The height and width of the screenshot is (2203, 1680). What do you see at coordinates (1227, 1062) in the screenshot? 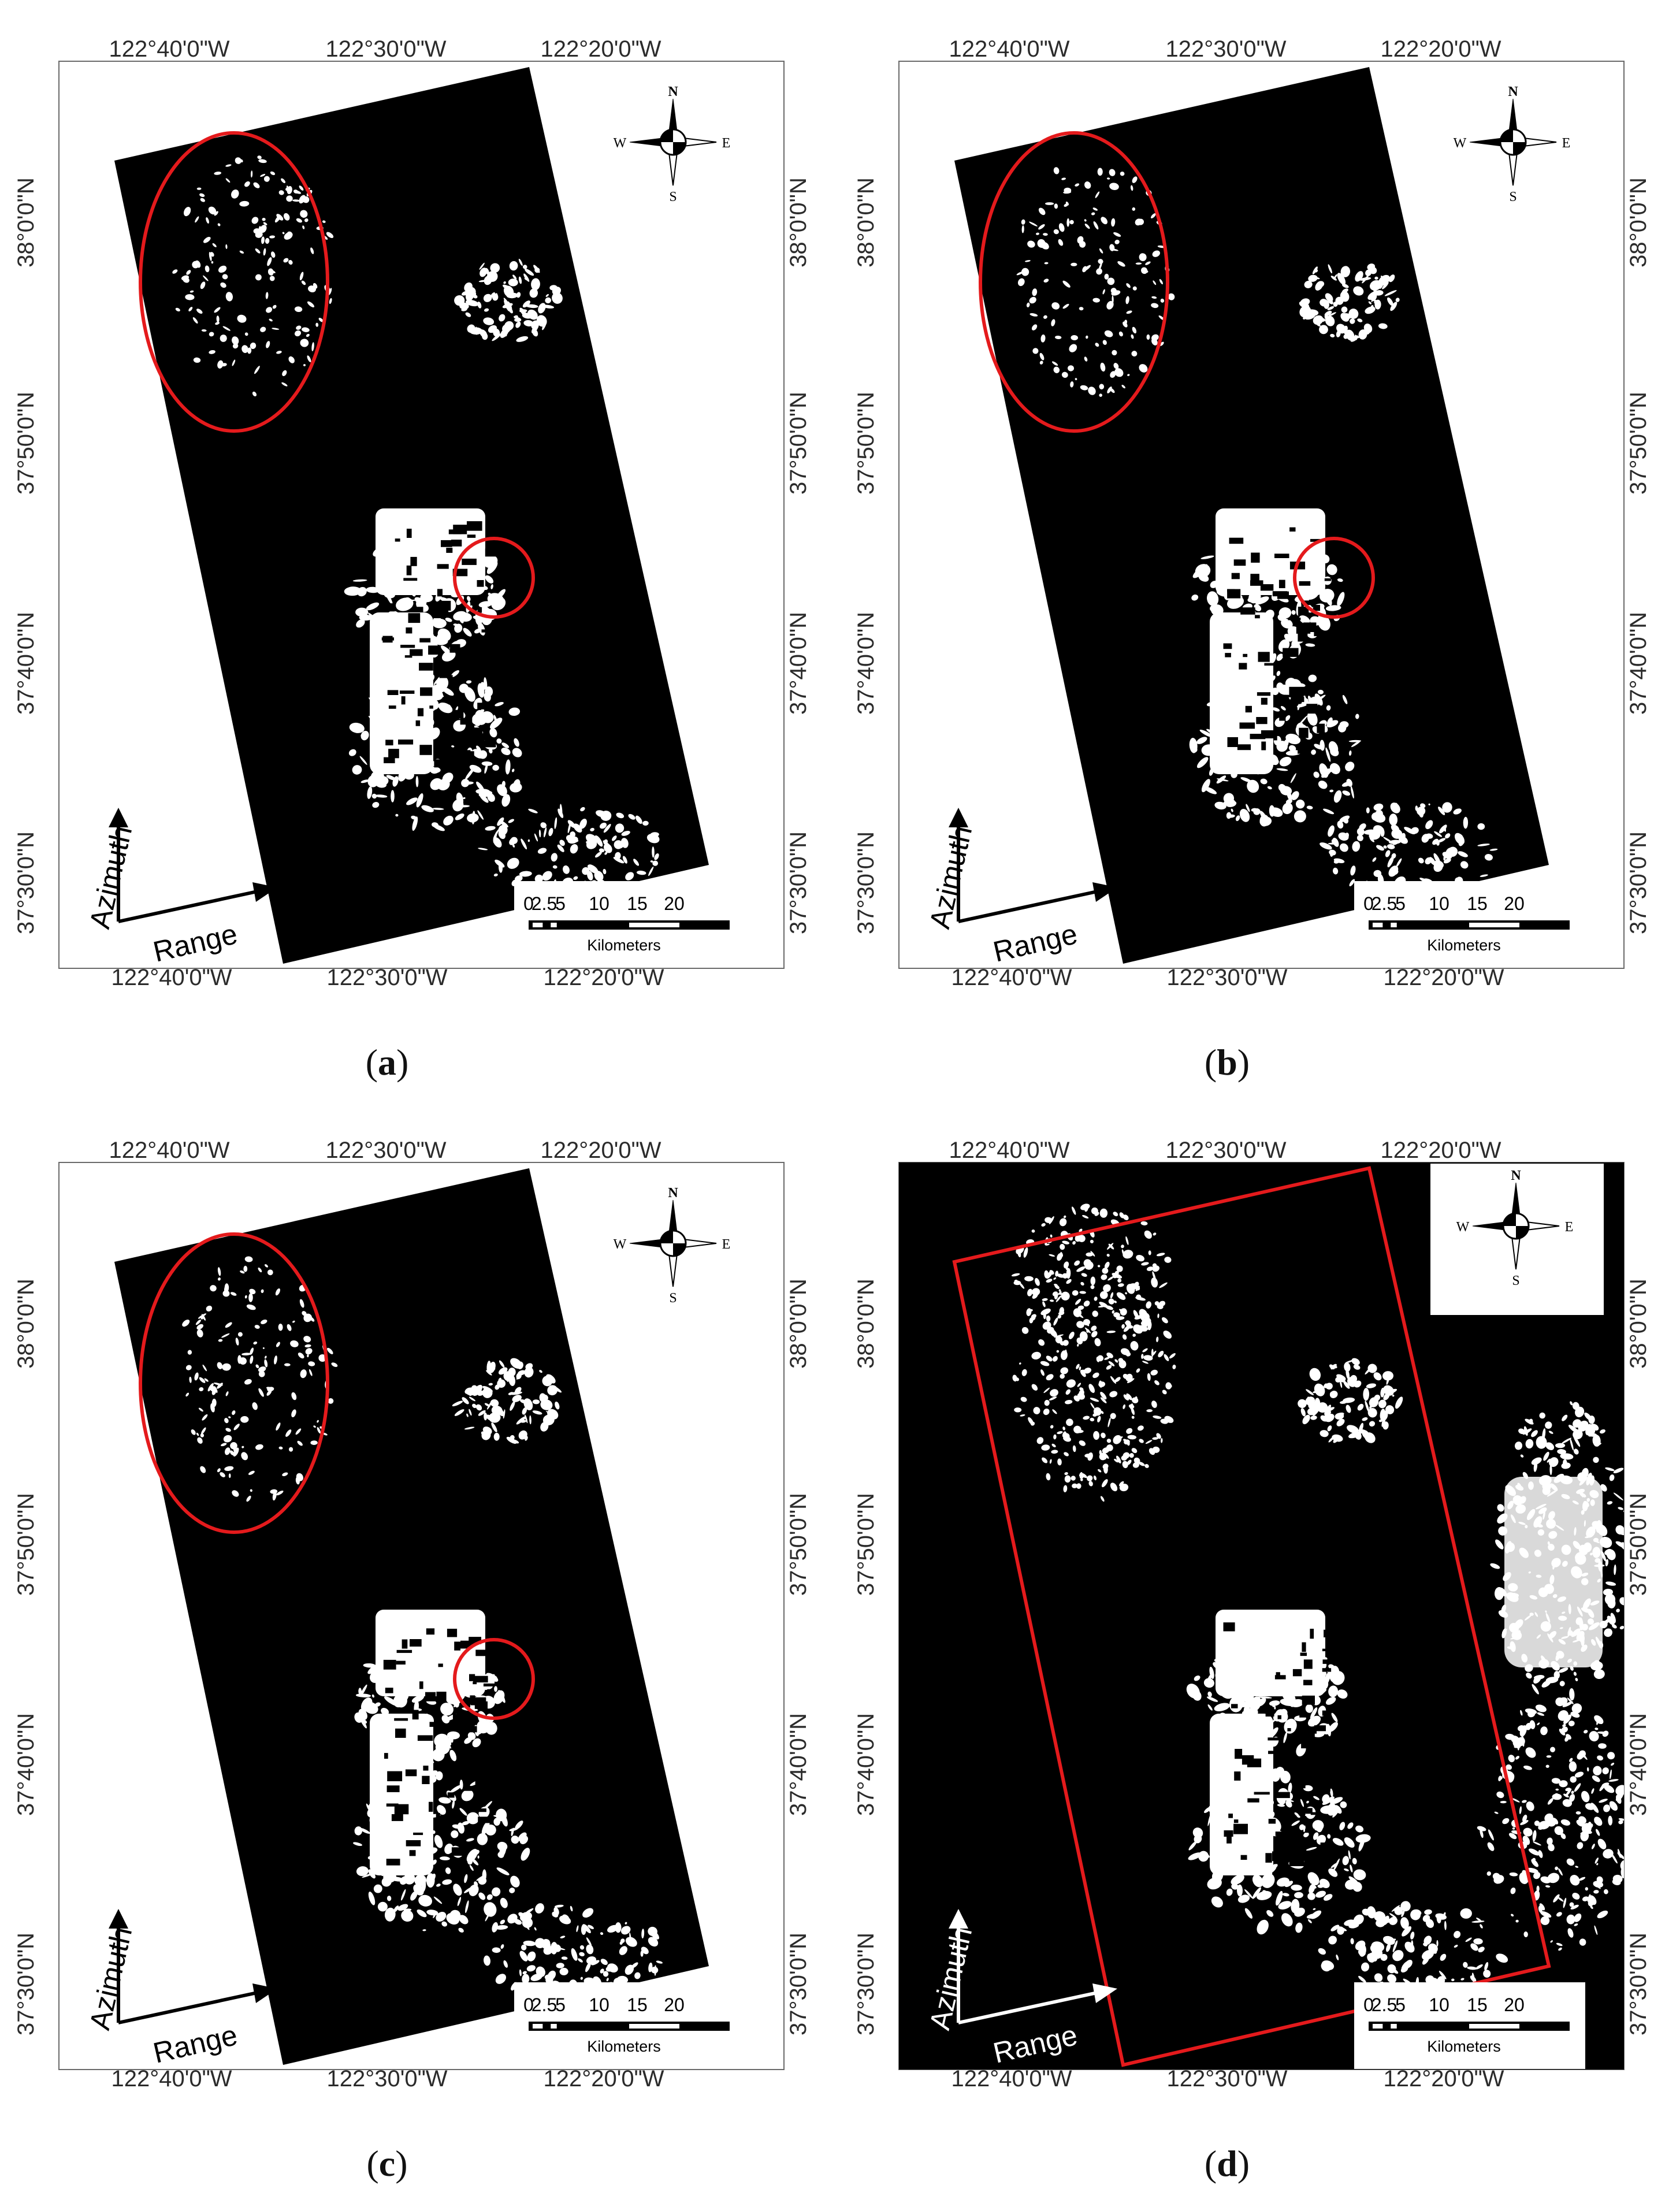
I see `panel-letter: b` at bounding box center [1227, 1062].